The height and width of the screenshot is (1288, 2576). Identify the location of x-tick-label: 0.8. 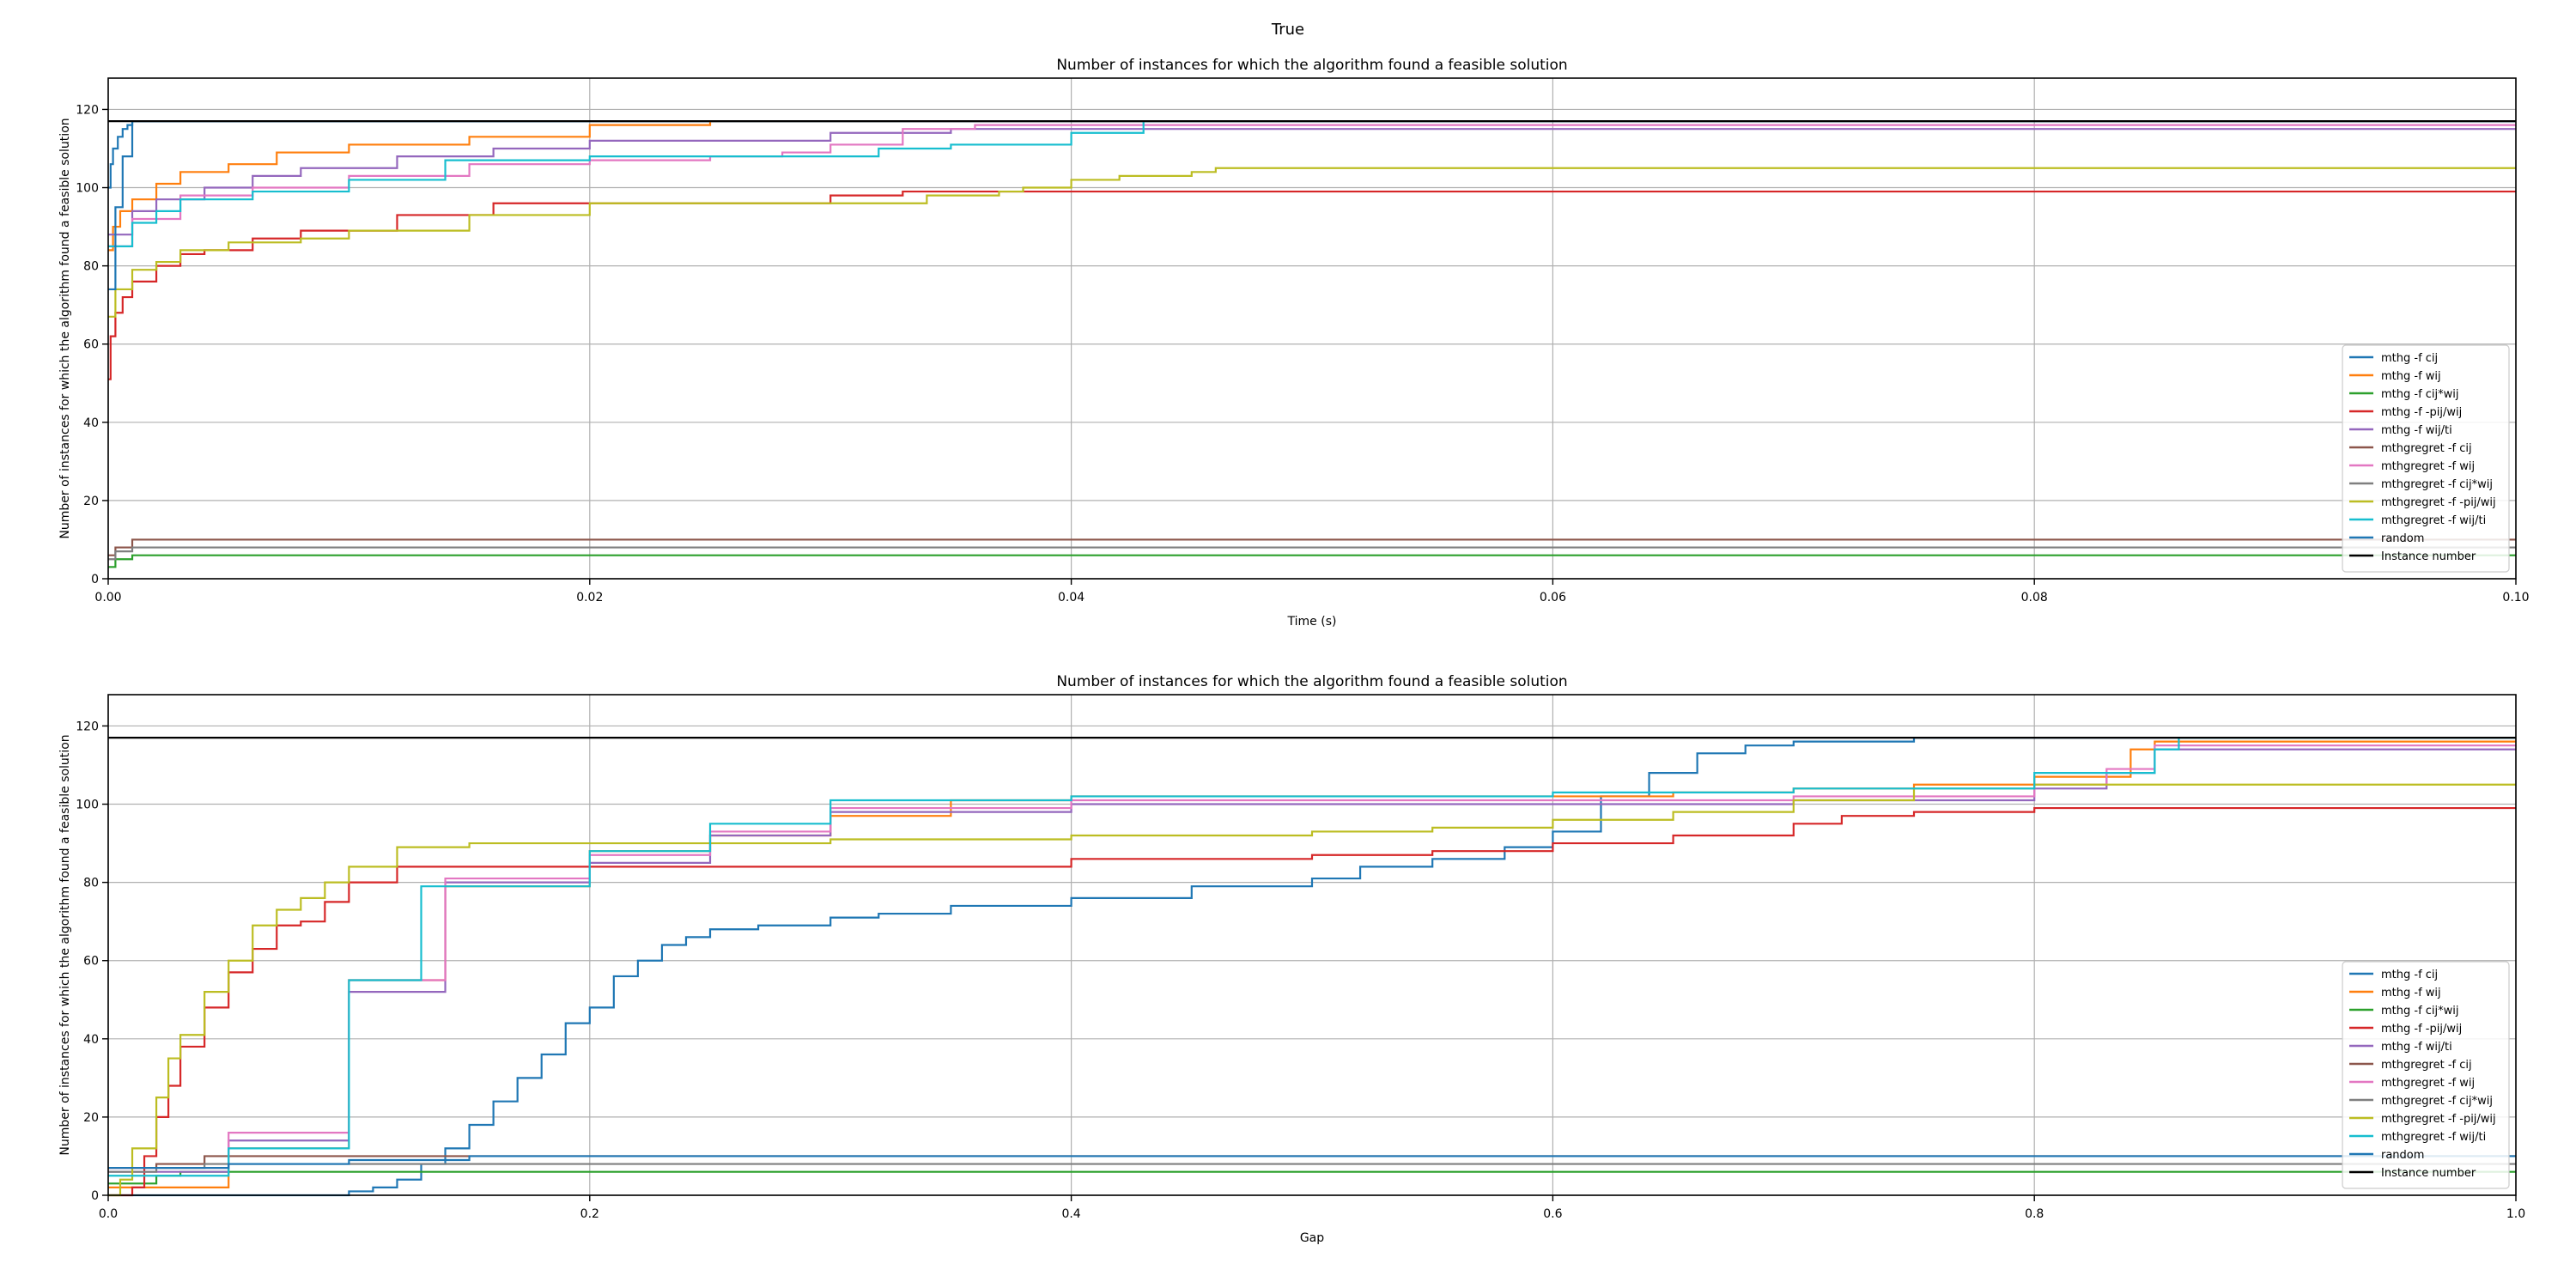
(2034, 1214).